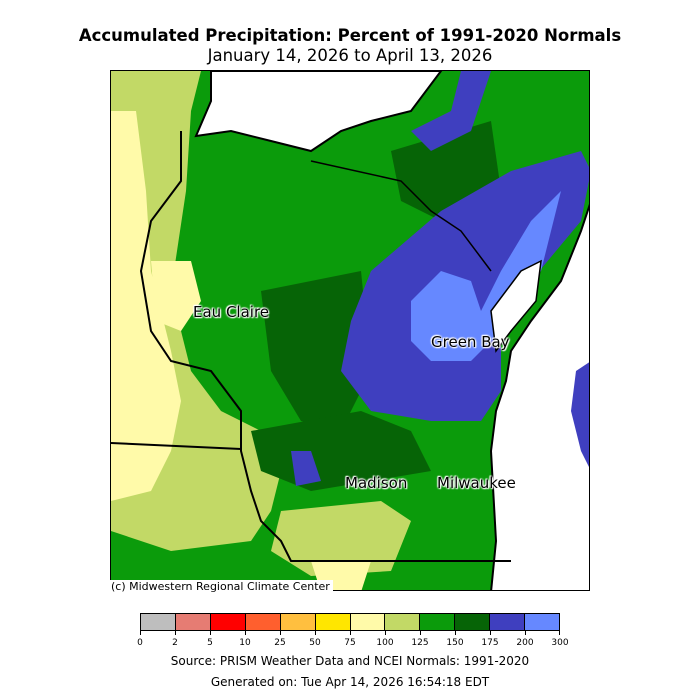  I want to click on map-subtitle: January 14, 2026 to April 13, 2026, so click(350, 55).